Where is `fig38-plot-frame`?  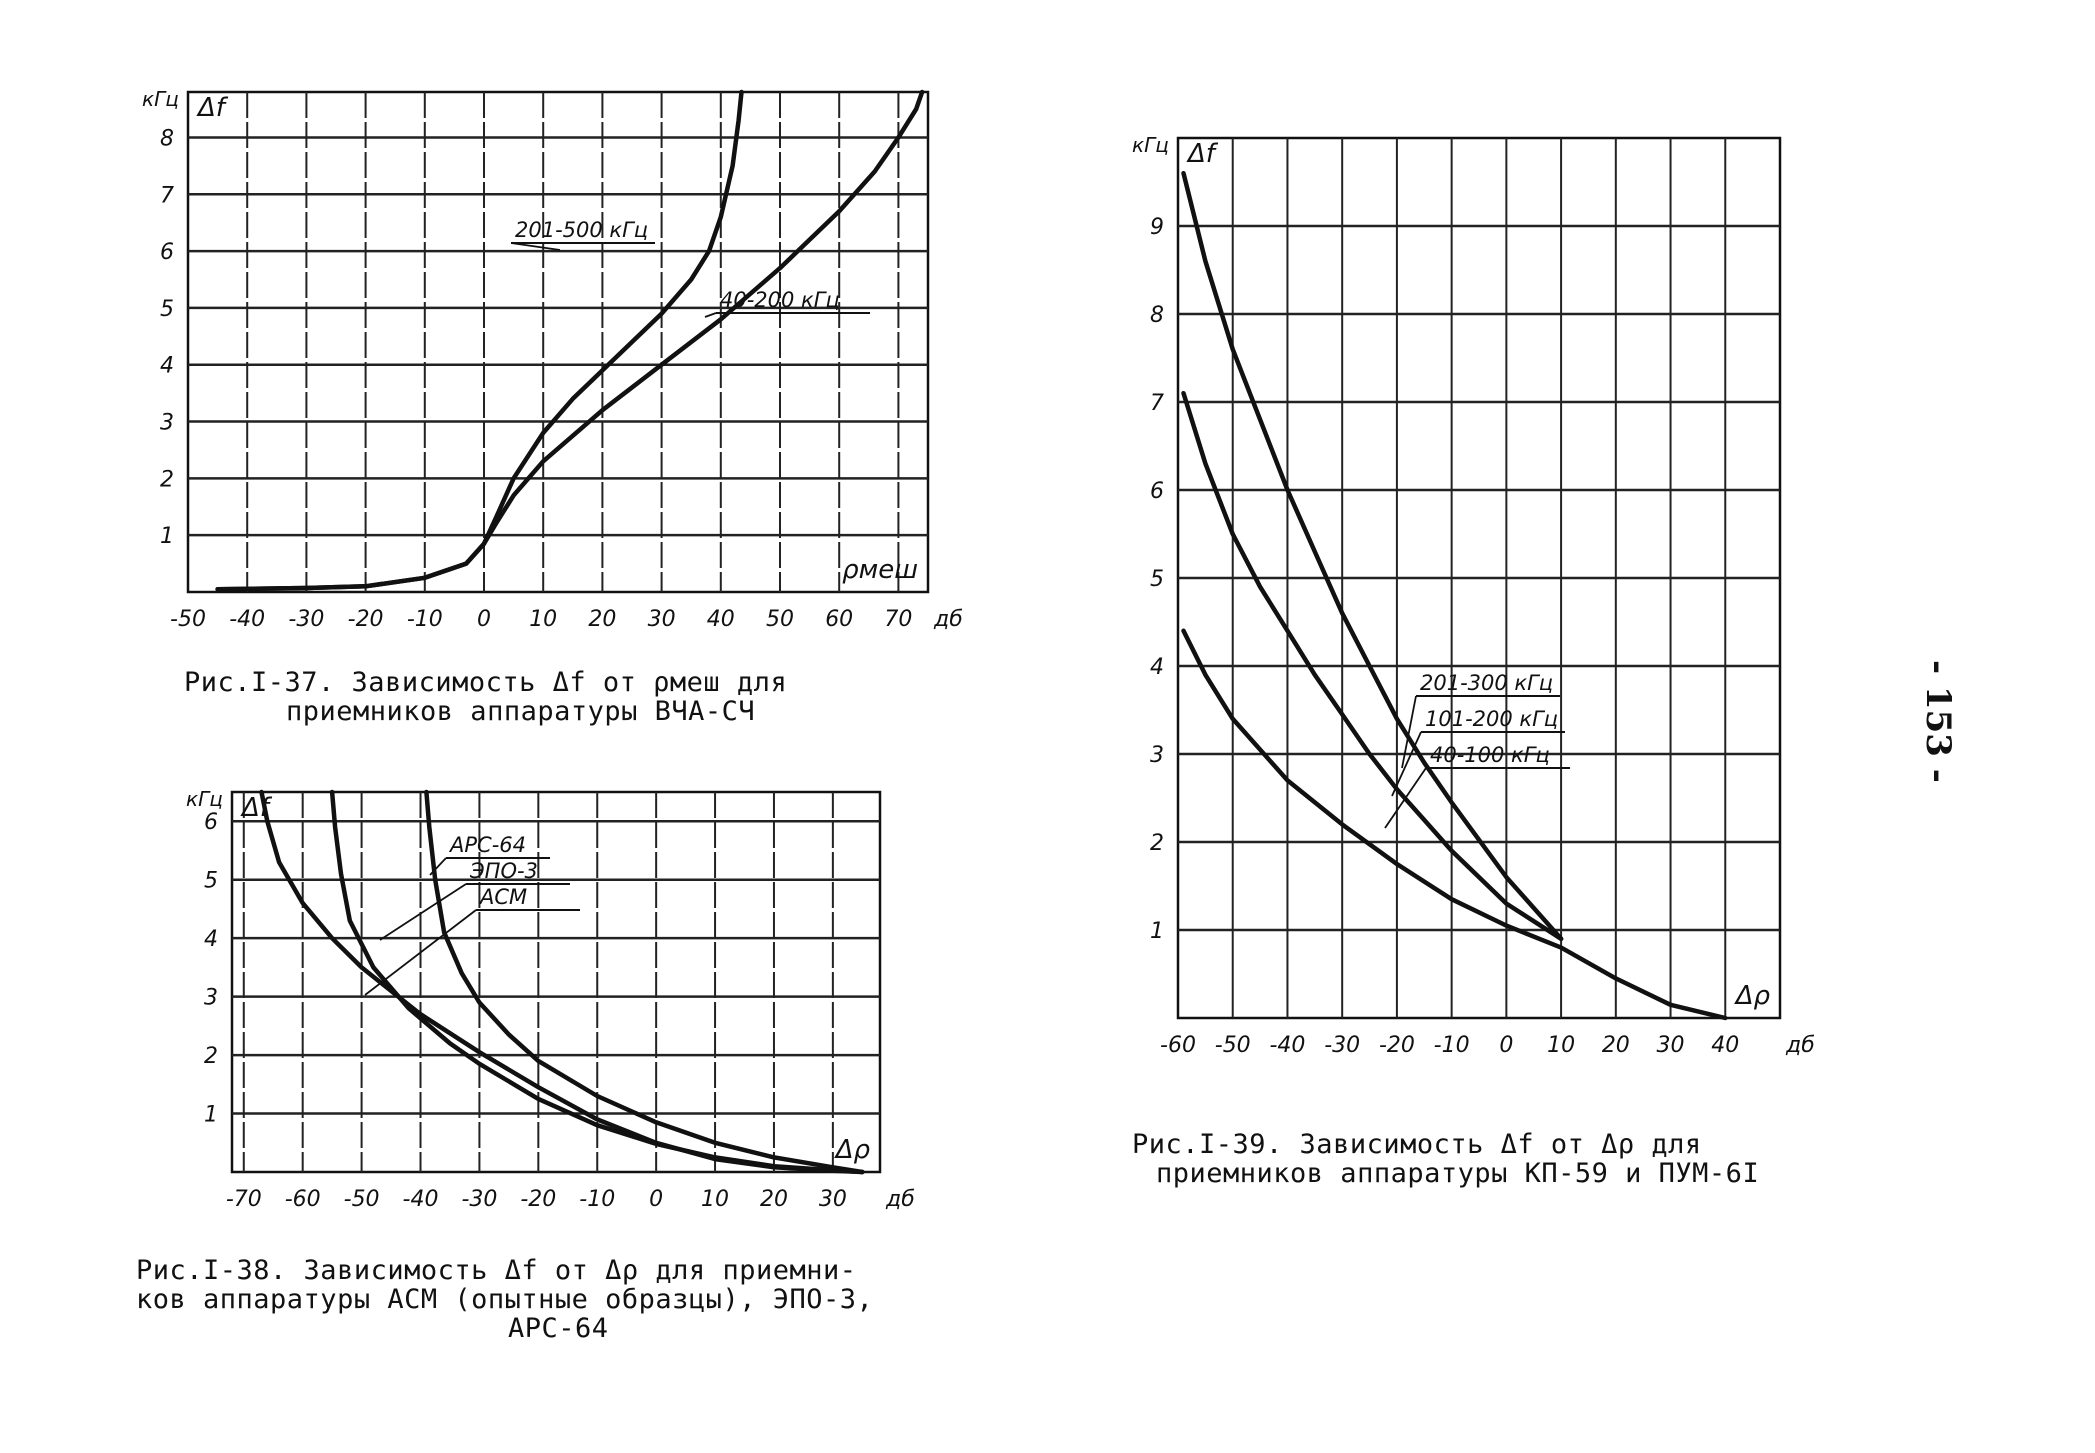
fig38-plot-frame is located at coordinates (556, 982).